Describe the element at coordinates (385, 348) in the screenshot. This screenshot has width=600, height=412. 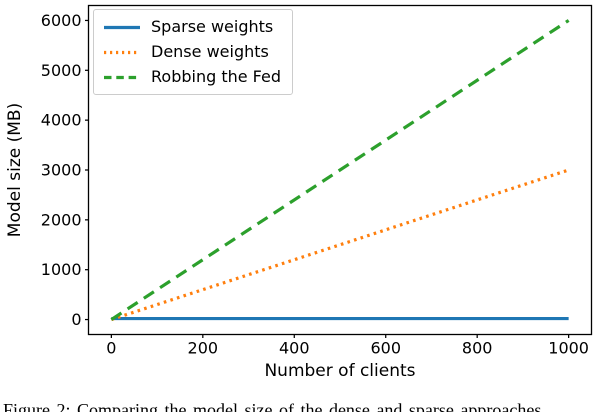
I see `x-tick-label: 600` at that location.